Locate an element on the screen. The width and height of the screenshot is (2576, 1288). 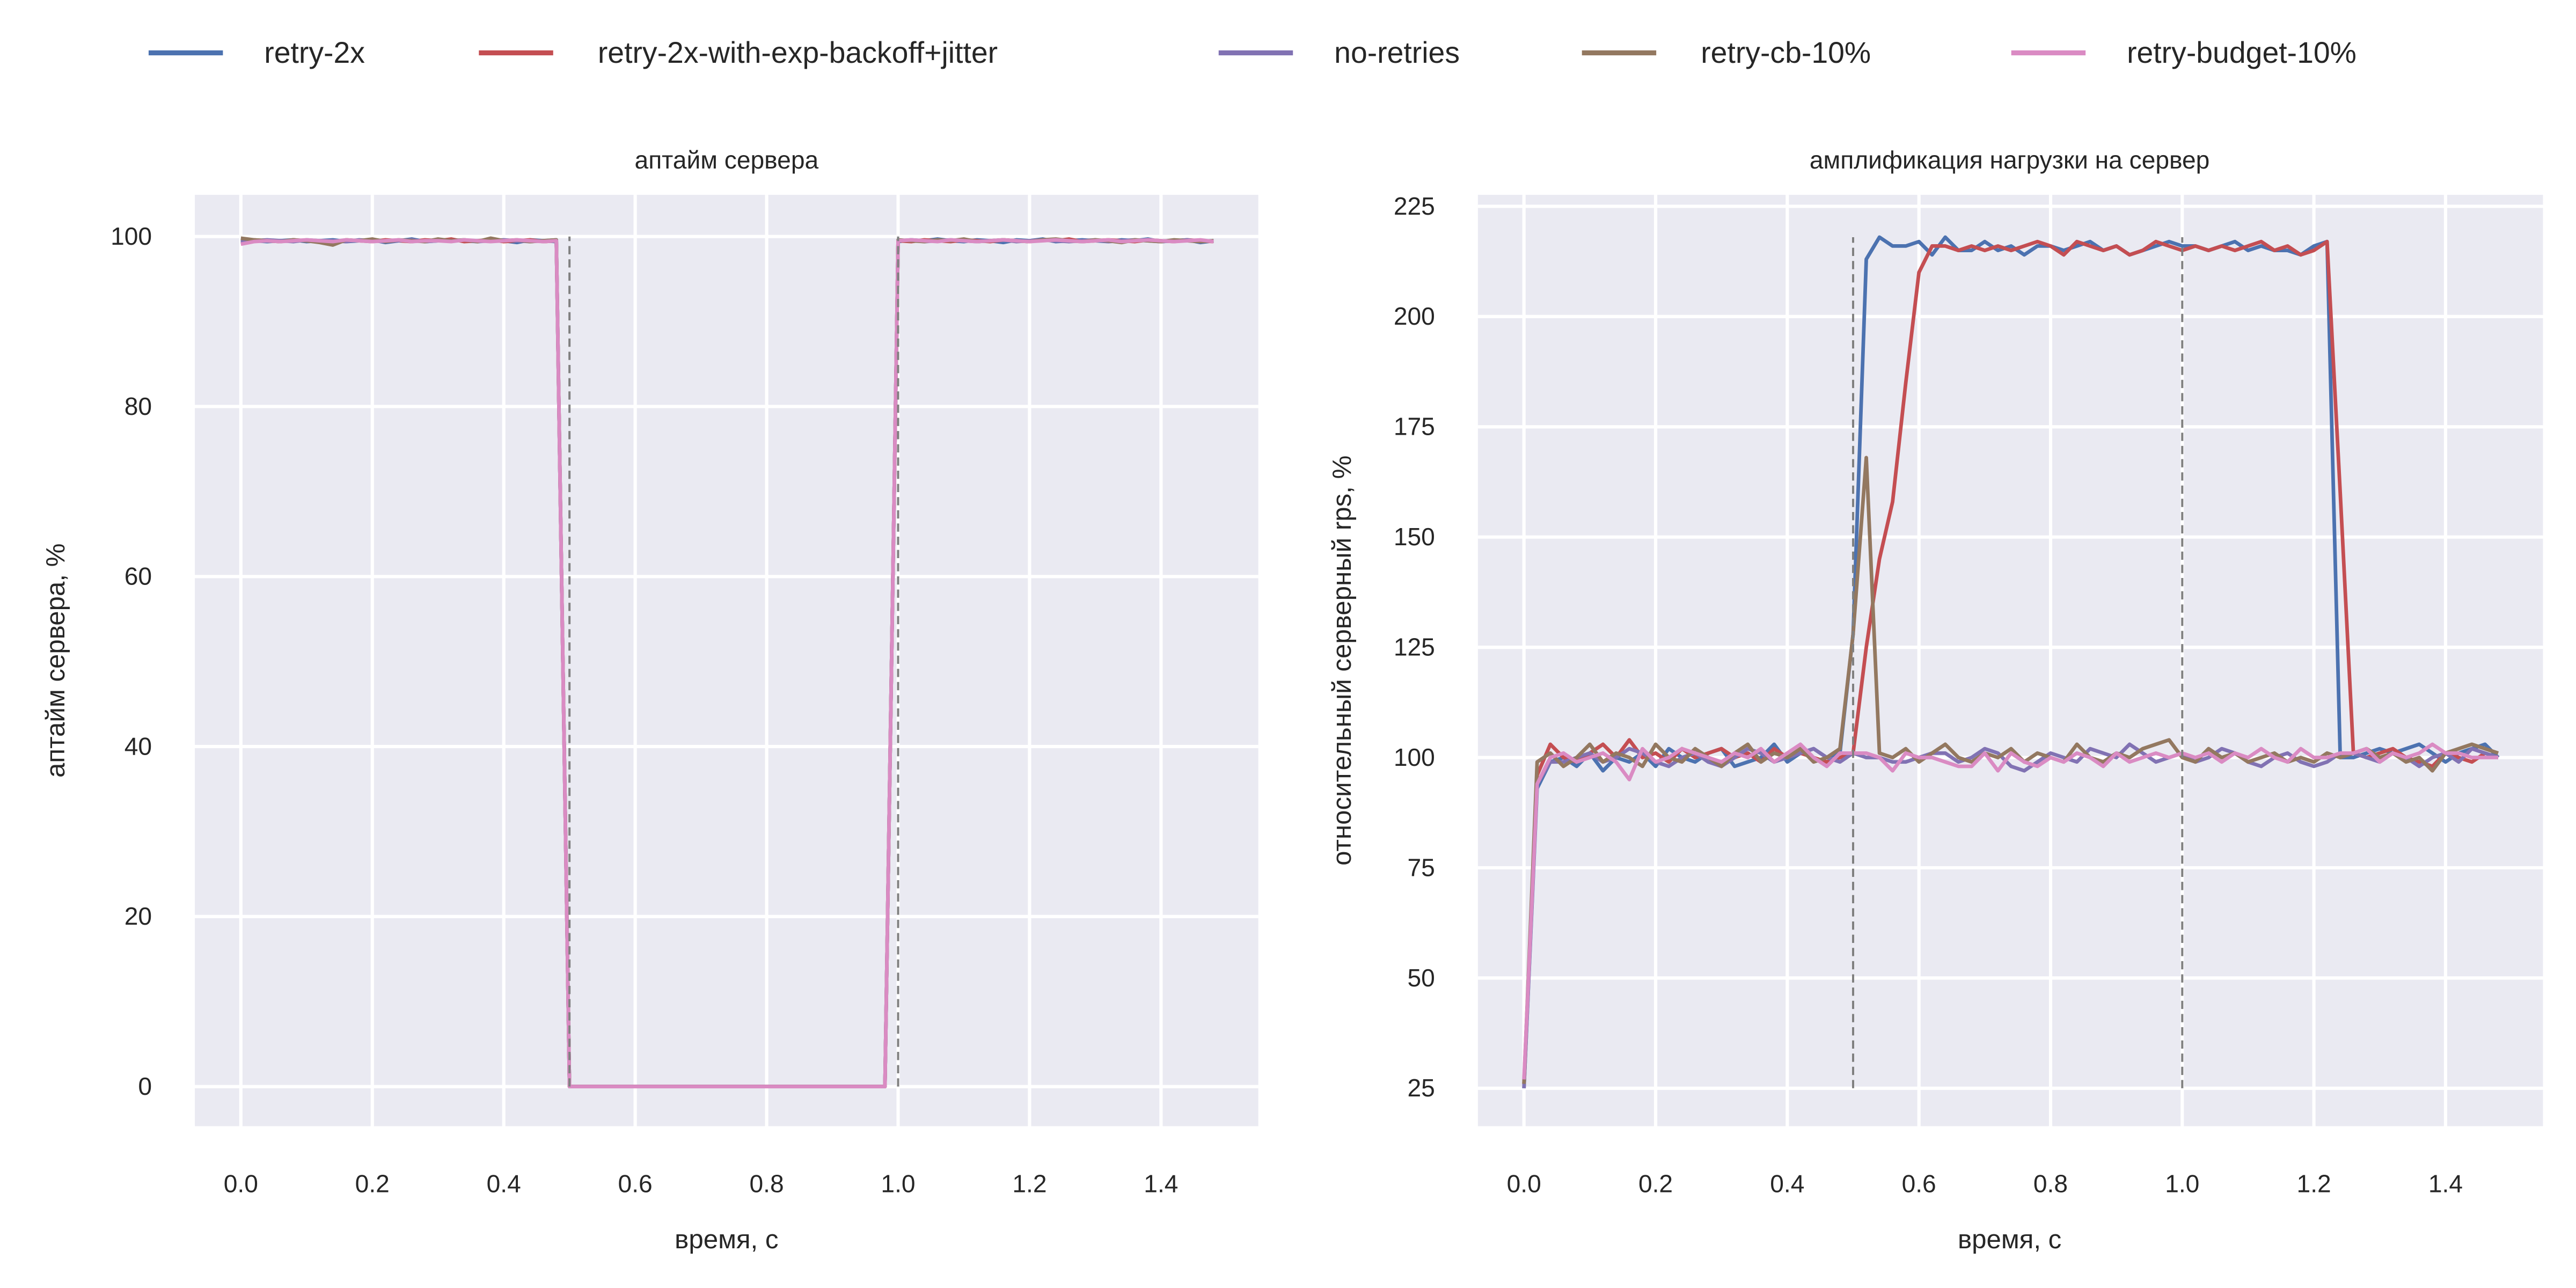
legend-item-retry-cb: retry-cb-10% is located at coordinates (1726, 52).